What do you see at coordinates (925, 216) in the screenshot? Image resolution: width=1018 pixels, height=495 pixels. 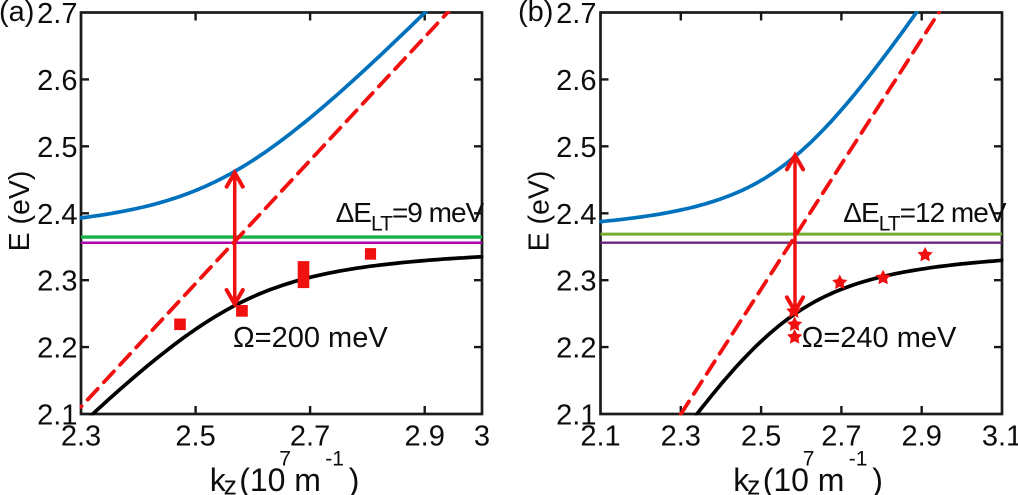 I see `svg-text: ΔELT=12 meV` at bounding box center [925, 216].